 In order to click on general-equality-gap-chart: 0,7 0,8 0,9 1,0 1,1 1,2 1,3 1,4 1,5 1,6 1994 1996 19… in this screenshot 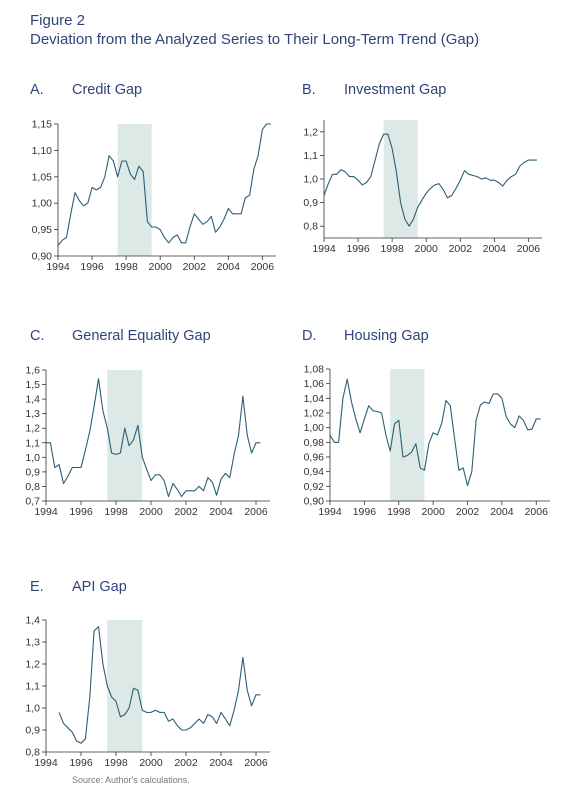, I will do `click(147, 441)`.